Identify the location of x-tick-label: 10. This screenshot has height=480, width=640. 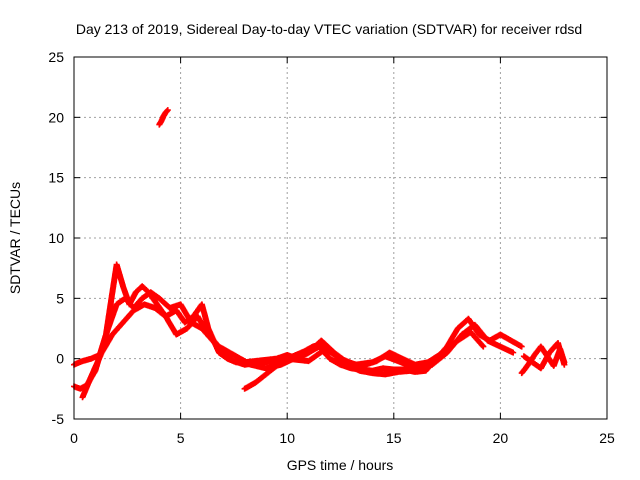
(287, 438).